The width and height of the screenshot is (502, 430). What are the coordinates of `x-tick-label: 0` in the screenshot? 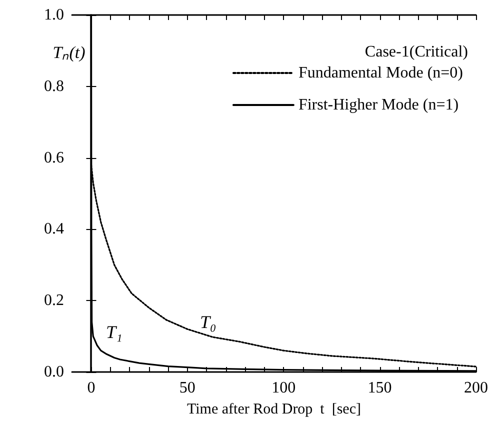 It's located at (91, 388).